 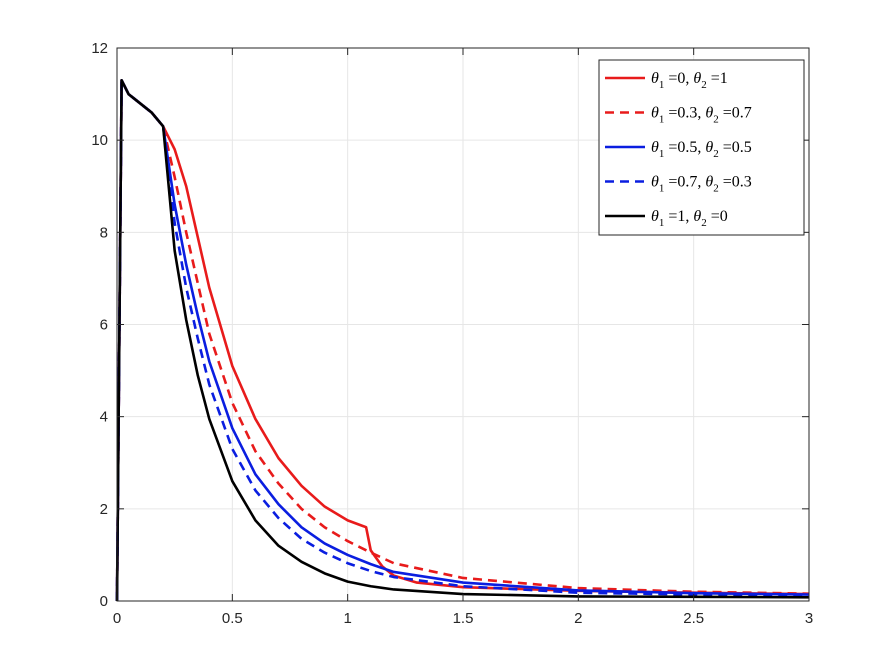 I want to click on legend-label: θ1 =1, θ2 =0, so click(x=689, y=218).